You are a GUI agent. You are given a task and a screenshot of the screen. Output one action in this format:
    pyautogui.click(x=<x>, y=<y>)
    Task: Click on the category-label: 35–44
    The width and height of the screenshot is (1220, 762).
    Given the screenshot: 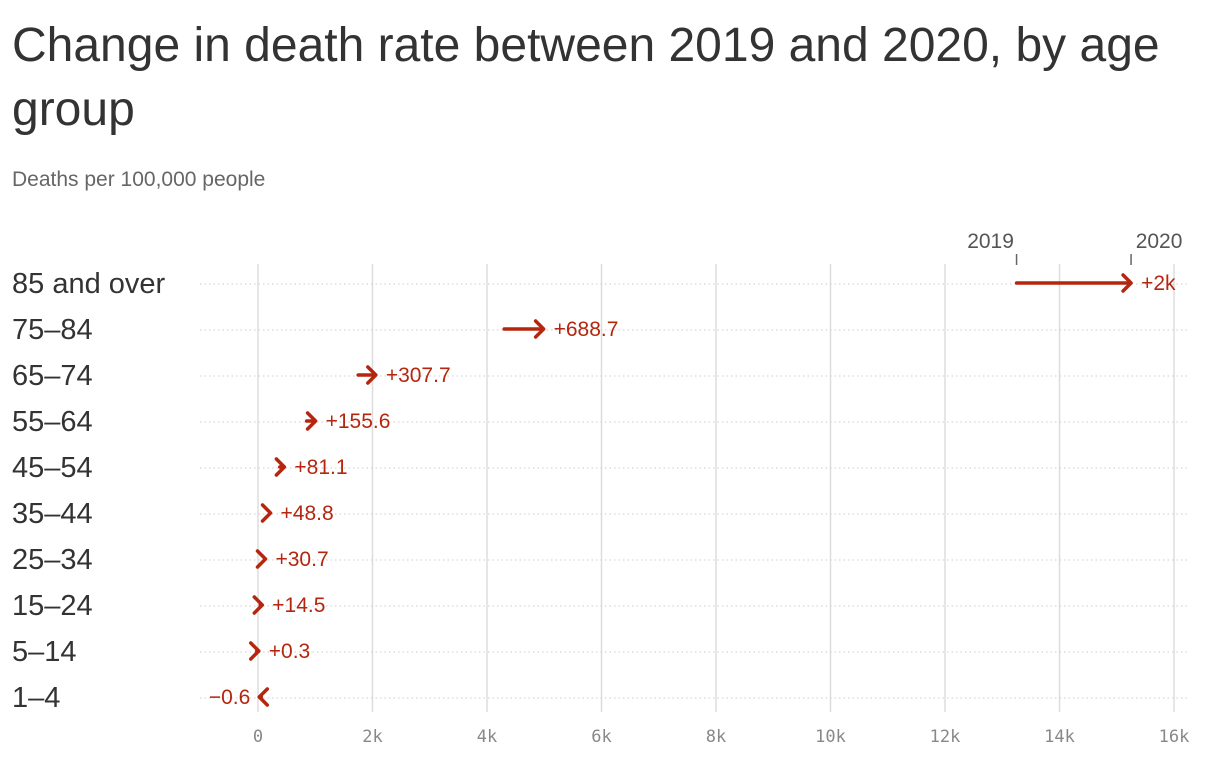 What is the action you would take?
    pyautogui.click(x=52, y=514)
    